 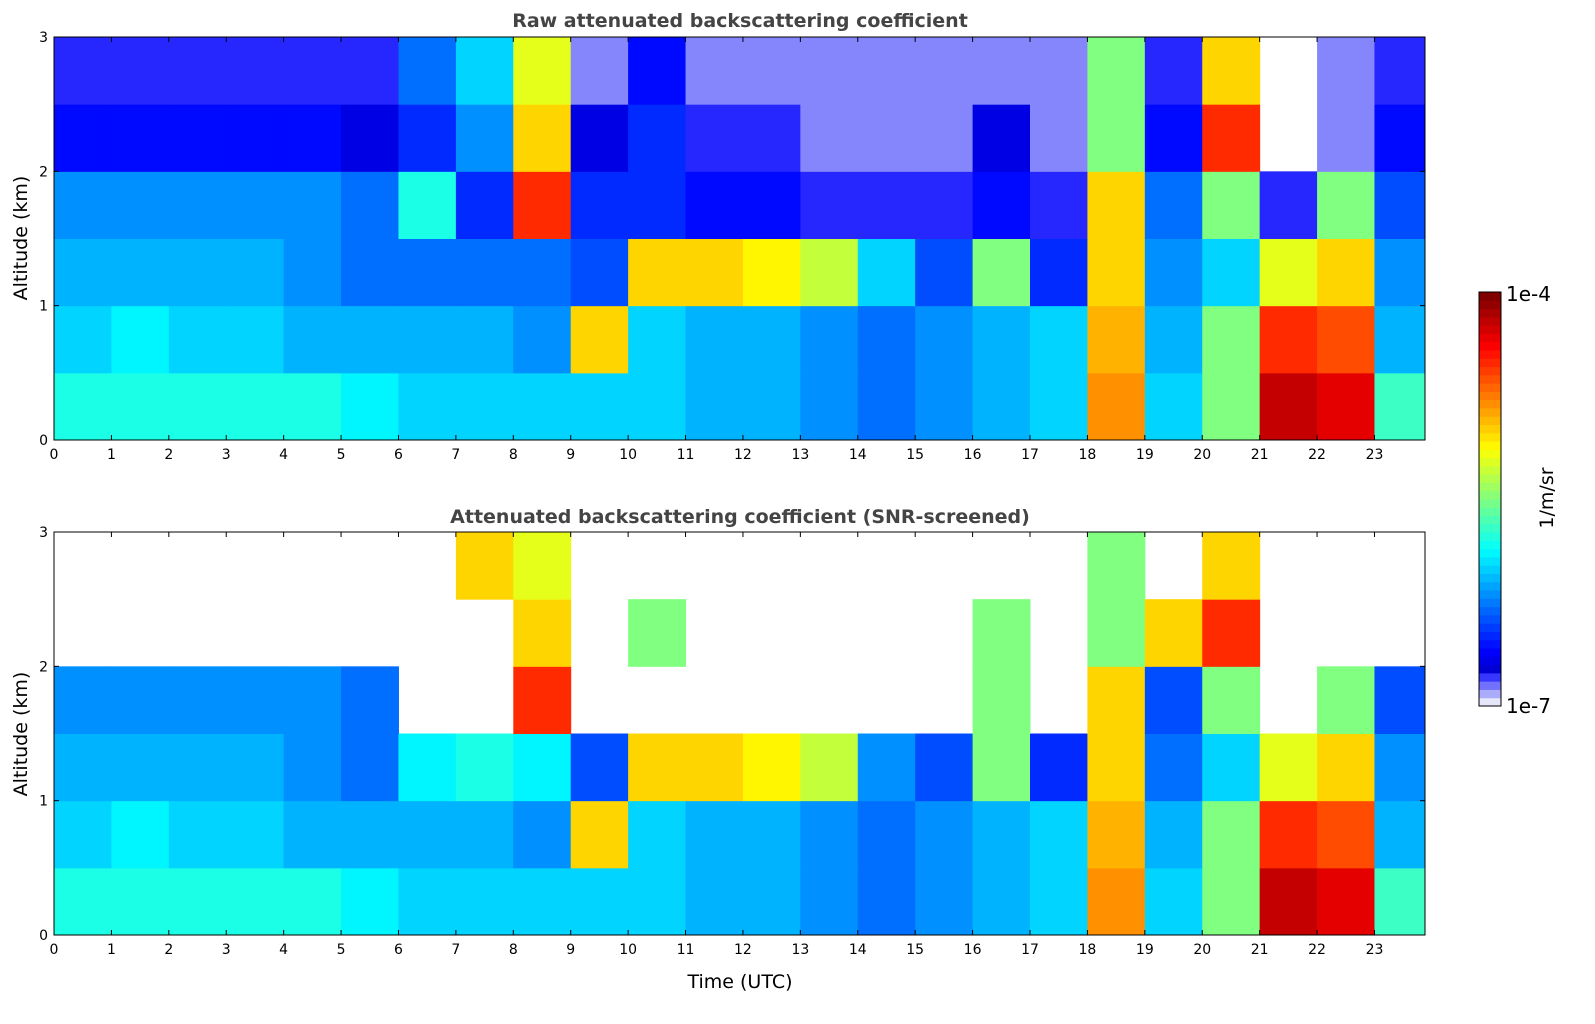 I want to click on x-tick-label: 2, so click(x=168, y=455).